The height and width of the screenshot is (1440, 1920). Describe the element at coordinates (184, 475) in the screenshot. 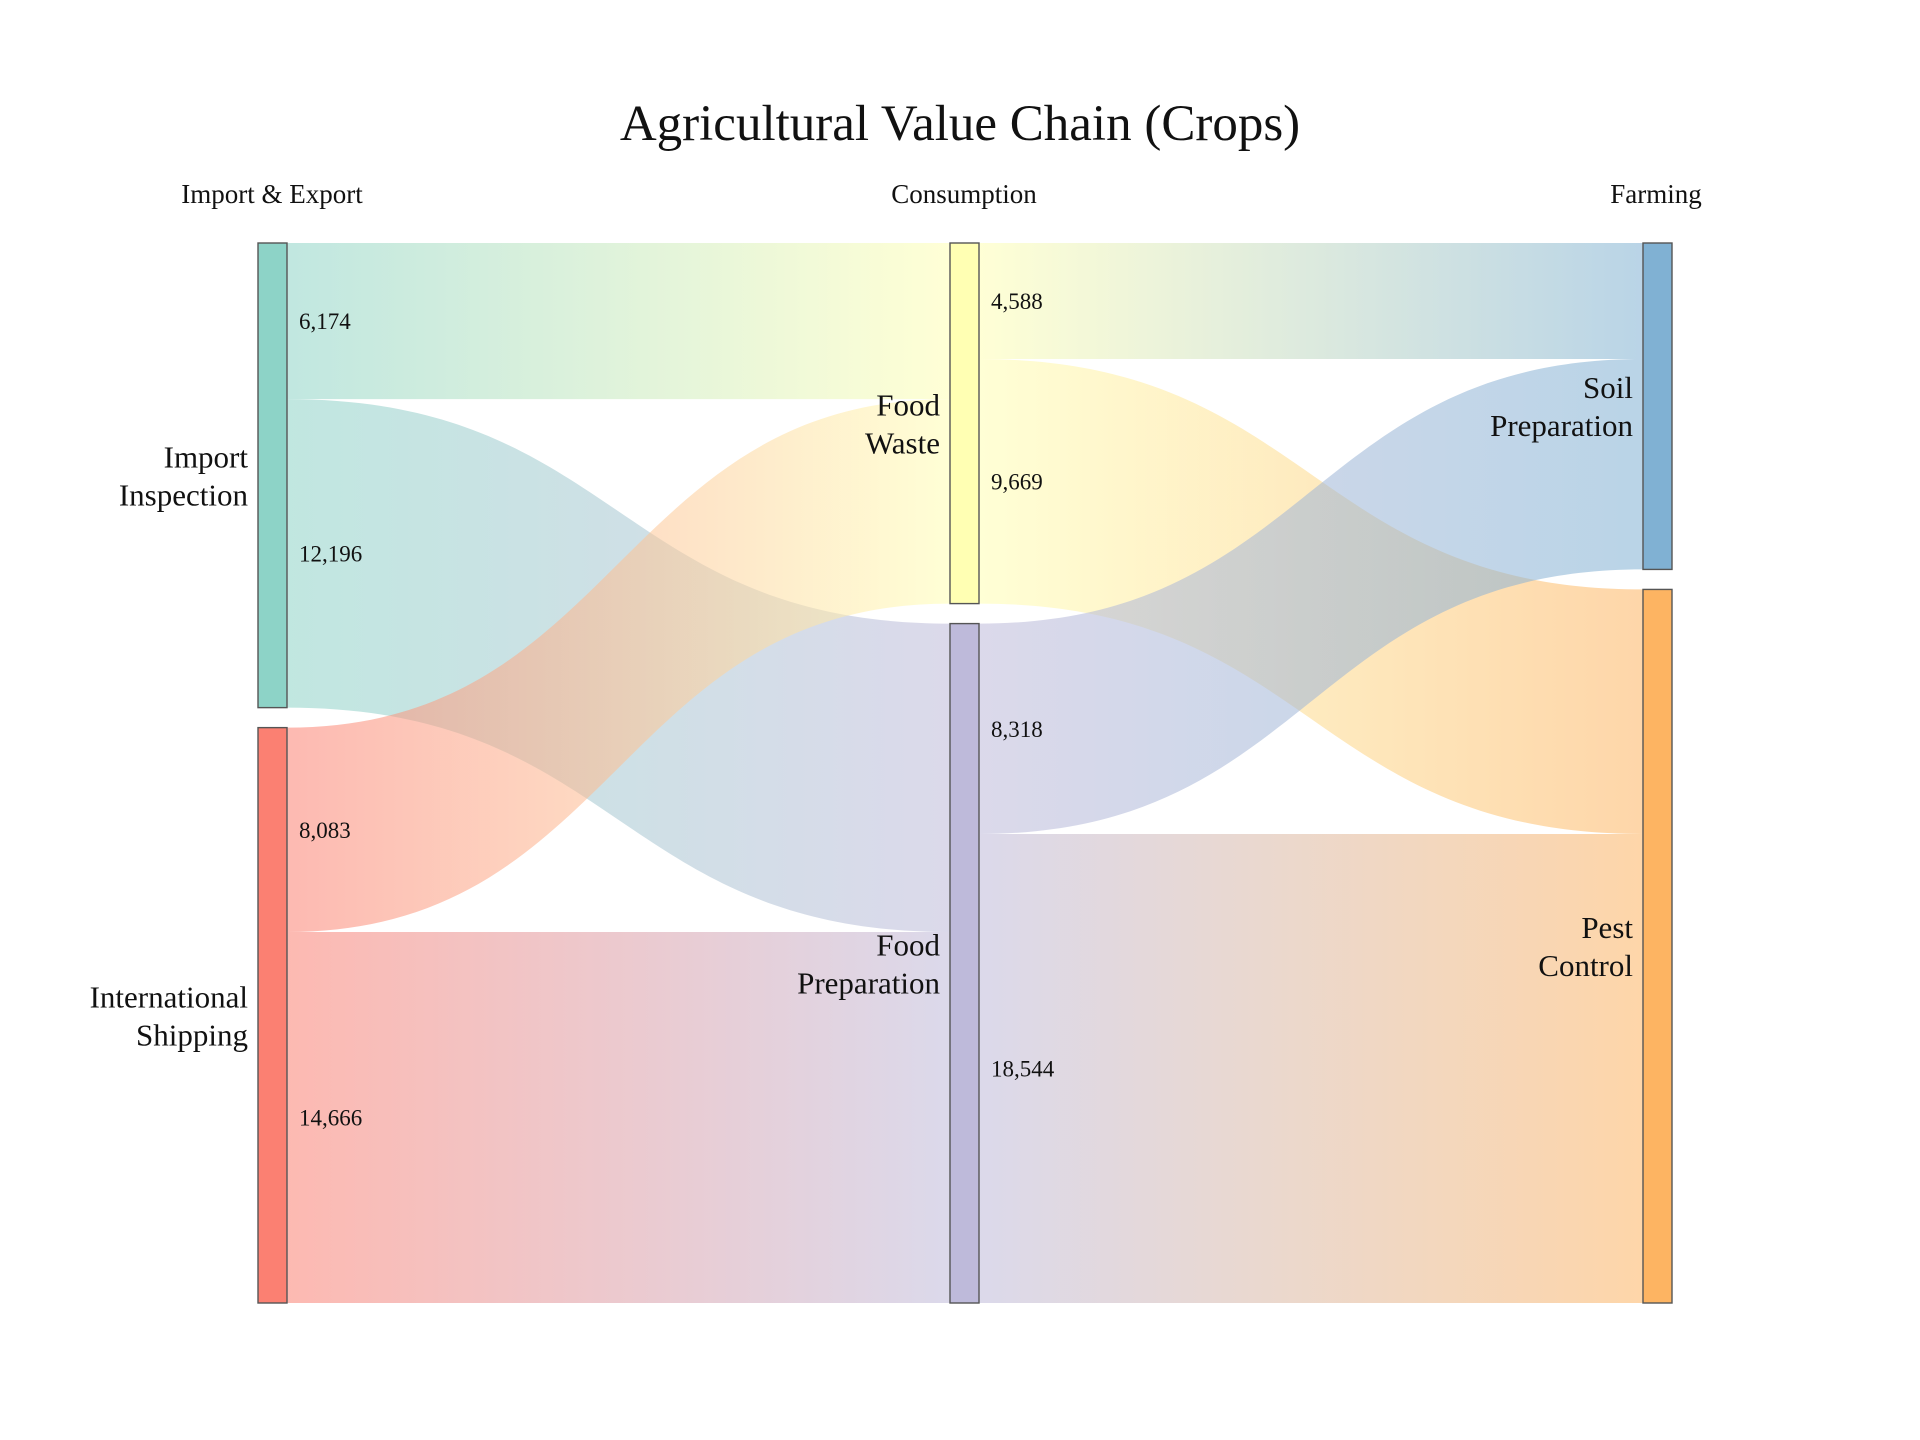

I see `node-label-import-inspection: Import Inspection` at that location.